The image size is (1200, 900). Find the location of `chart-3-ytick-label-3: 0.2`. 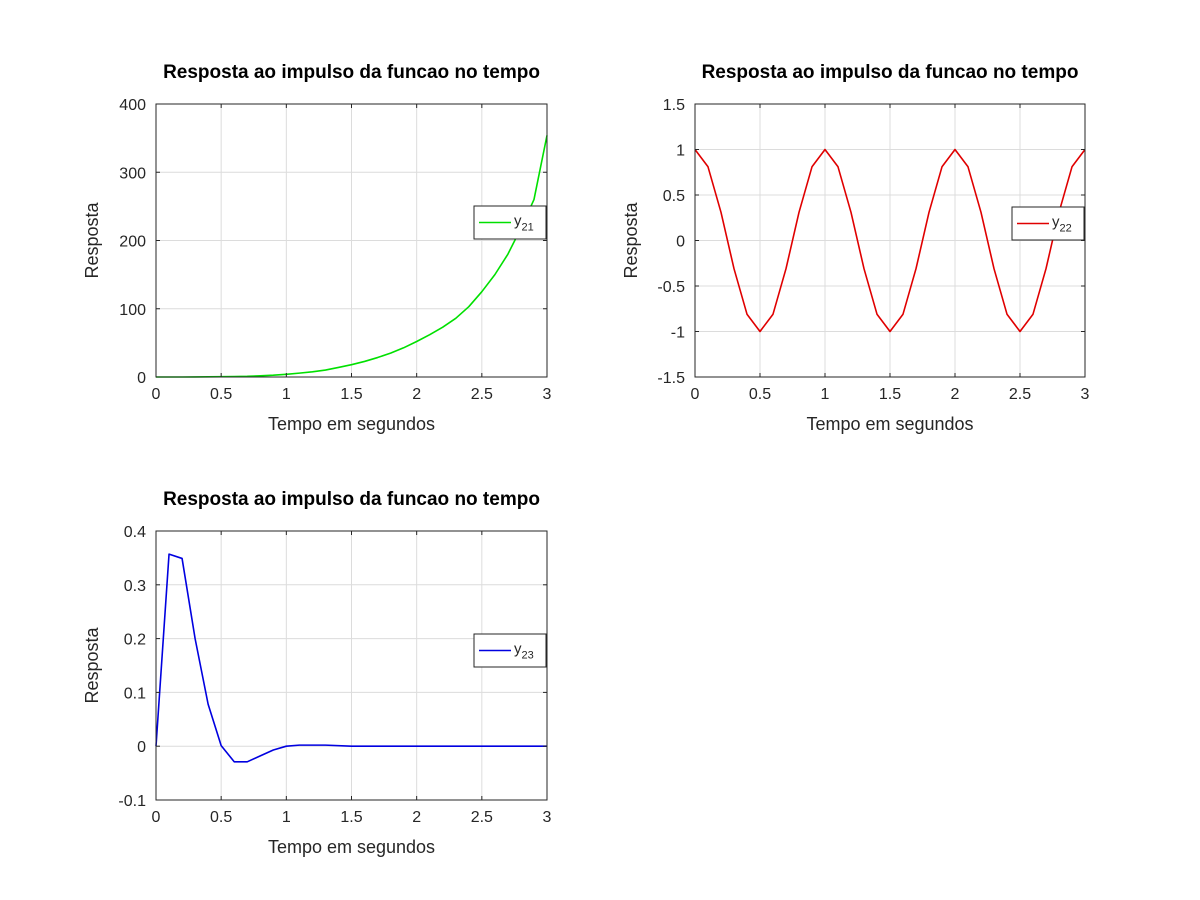

chart-3-ytick-label-3: 0.2 is located at coordinates (135, 640).